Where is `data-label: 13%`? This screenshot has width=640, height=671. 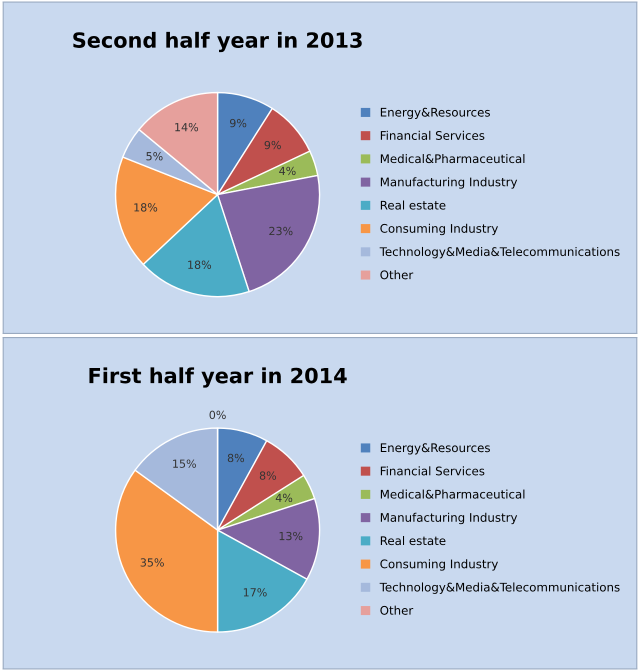 data-label: 13% is located at coordinates (291, 536).